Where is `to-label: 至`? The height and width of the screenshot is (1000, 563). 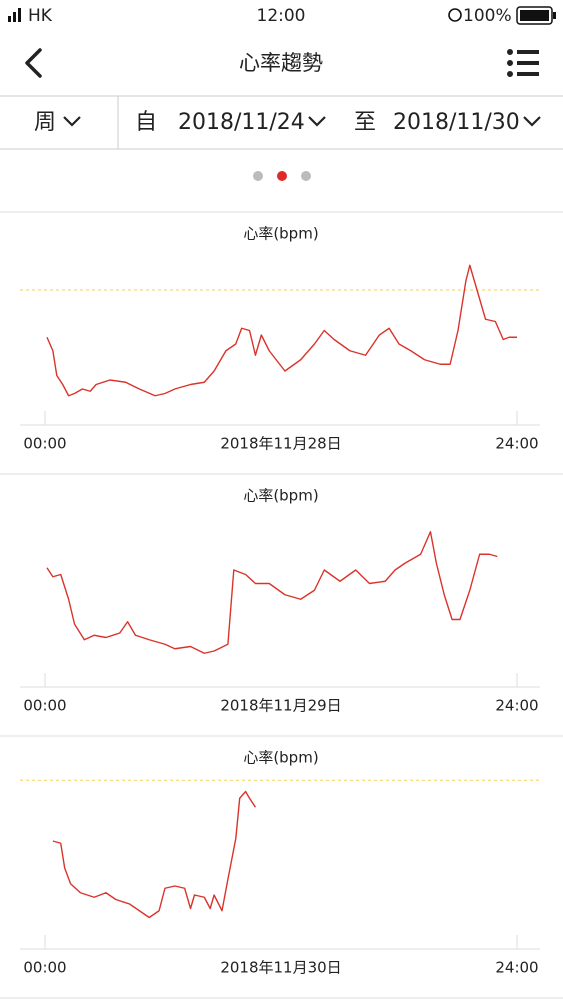 to-label: 至 is located at coordinates (365, 122).